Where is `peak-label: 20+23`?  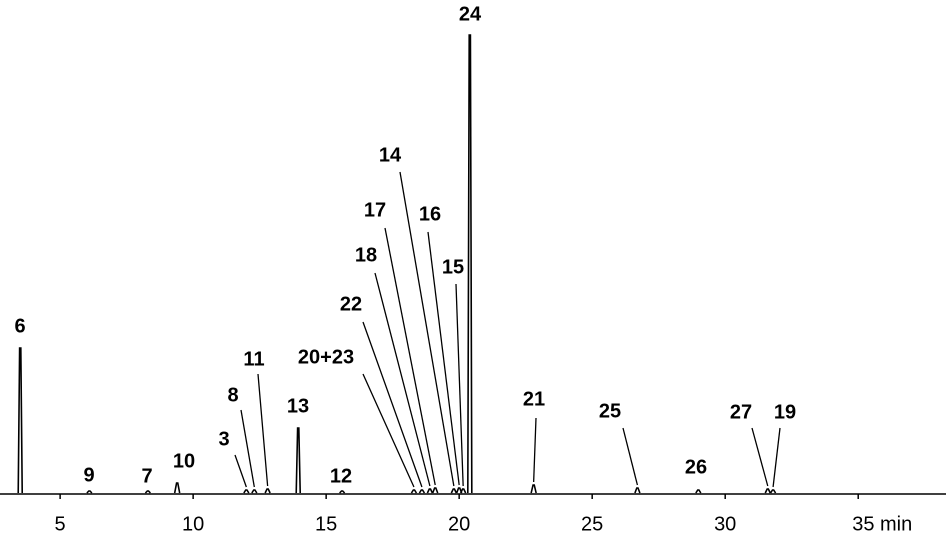 peak-label: 20+23 is located at coordinates (326, 357).